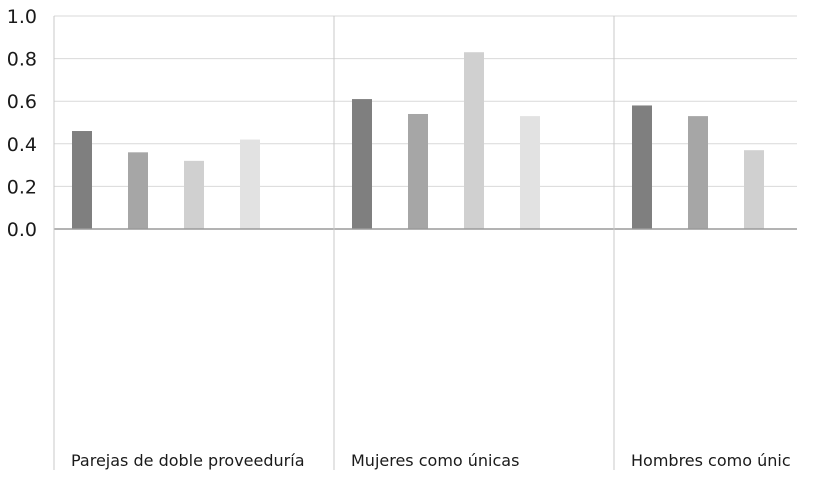 The width and height of the screenshot is (818, 482). Describe the element at coordinates (22, 17) in the screenshot. I see `y-tick-label: 1.0` at that location.